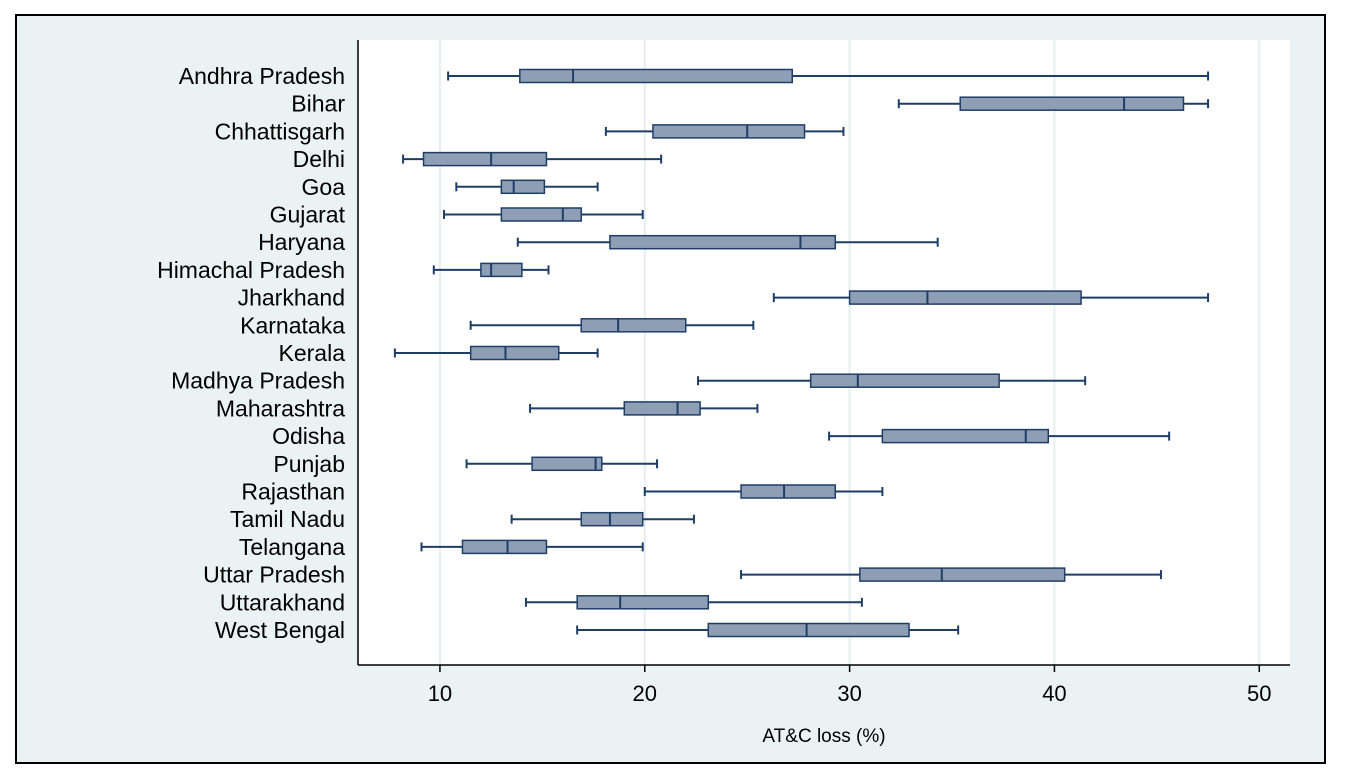  I want to click on box-maharashtra, so click(644, 408).